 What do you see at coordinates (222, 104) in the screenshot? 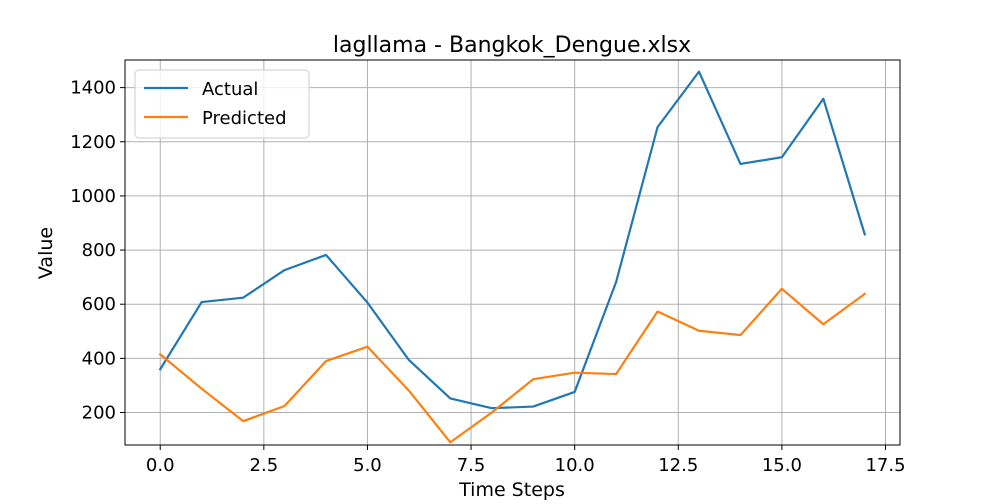
I see `legend: Actual Predicted` at bounding box center [222, 104].